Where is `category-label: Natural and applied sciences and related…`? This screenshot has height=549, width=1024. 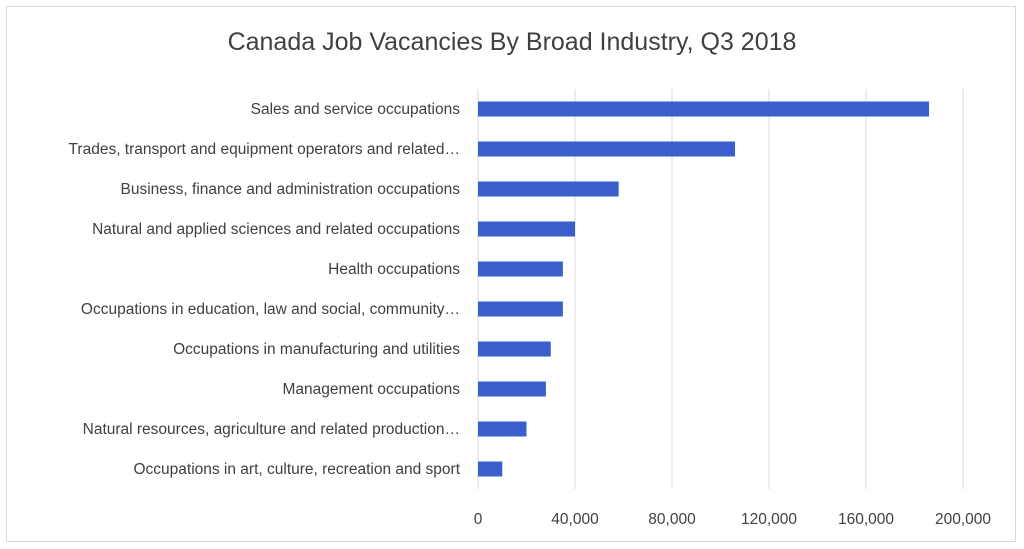 category-label: Natural and applied sciences and related… is located at coordinates (276, 229).